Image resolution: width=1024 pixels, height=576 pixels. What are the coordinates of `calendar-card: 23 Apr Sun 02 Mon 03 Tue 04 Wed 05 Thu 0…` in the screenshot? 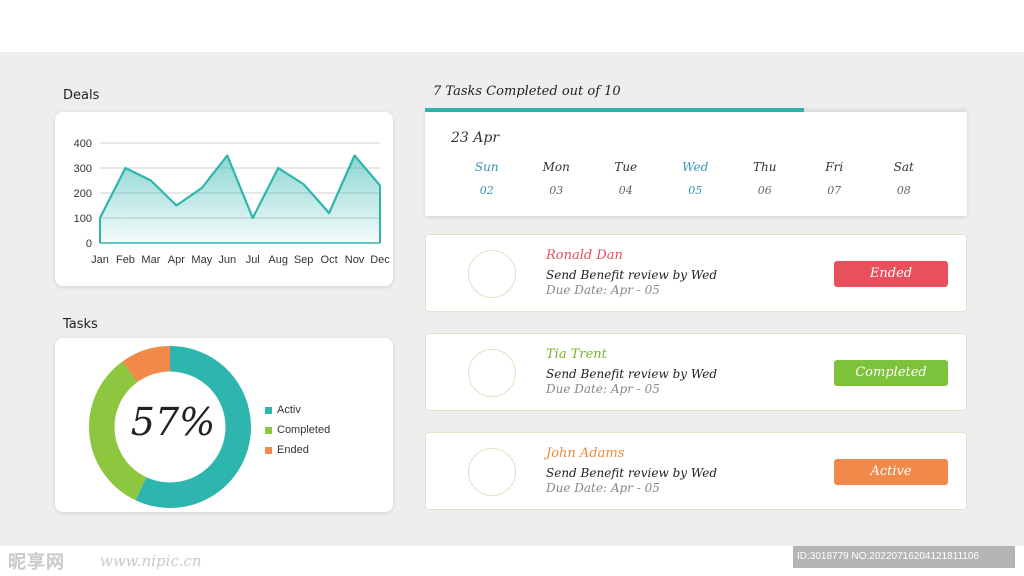 It's located at (696, 164).